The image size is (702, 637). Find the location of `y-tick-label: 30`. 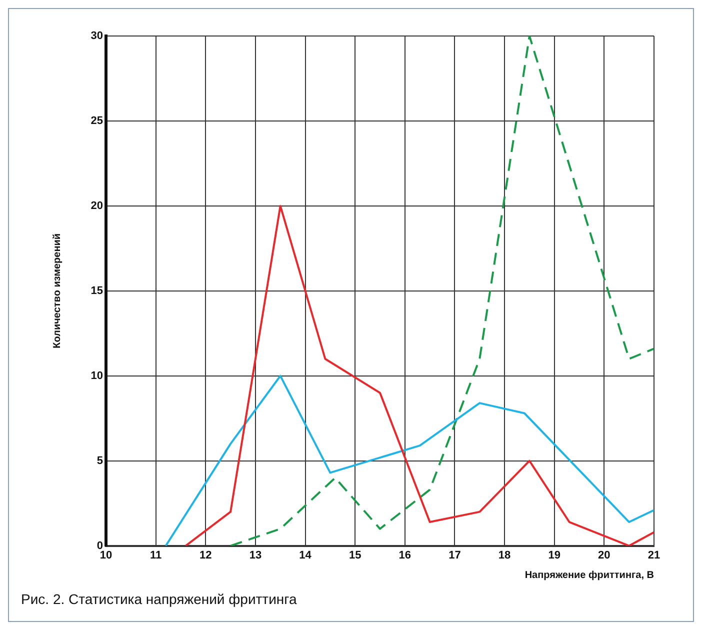

y-tick-label: 30 is located at coordinates (96, 36).